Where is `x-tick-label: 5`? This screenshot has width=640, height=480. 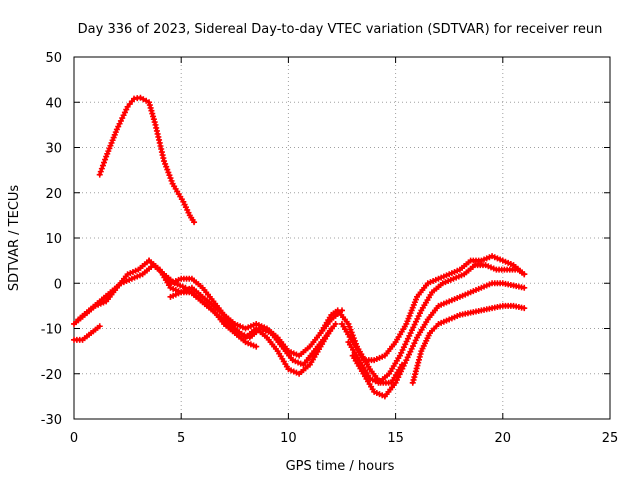
x-tick-label: 5 is located at coordinates (181, 438).